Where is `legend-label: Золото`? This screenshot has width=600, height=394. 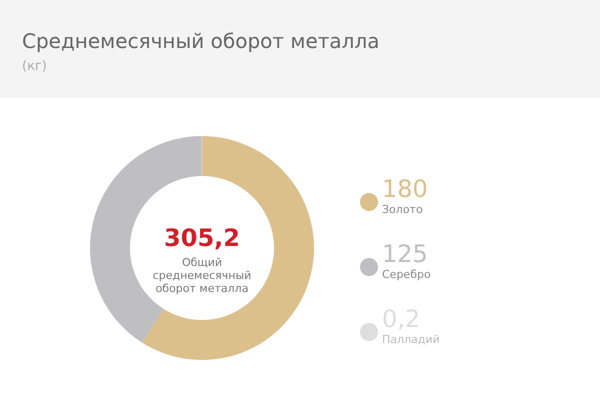 legend-label: Золото is located at coordinates (402, 209).